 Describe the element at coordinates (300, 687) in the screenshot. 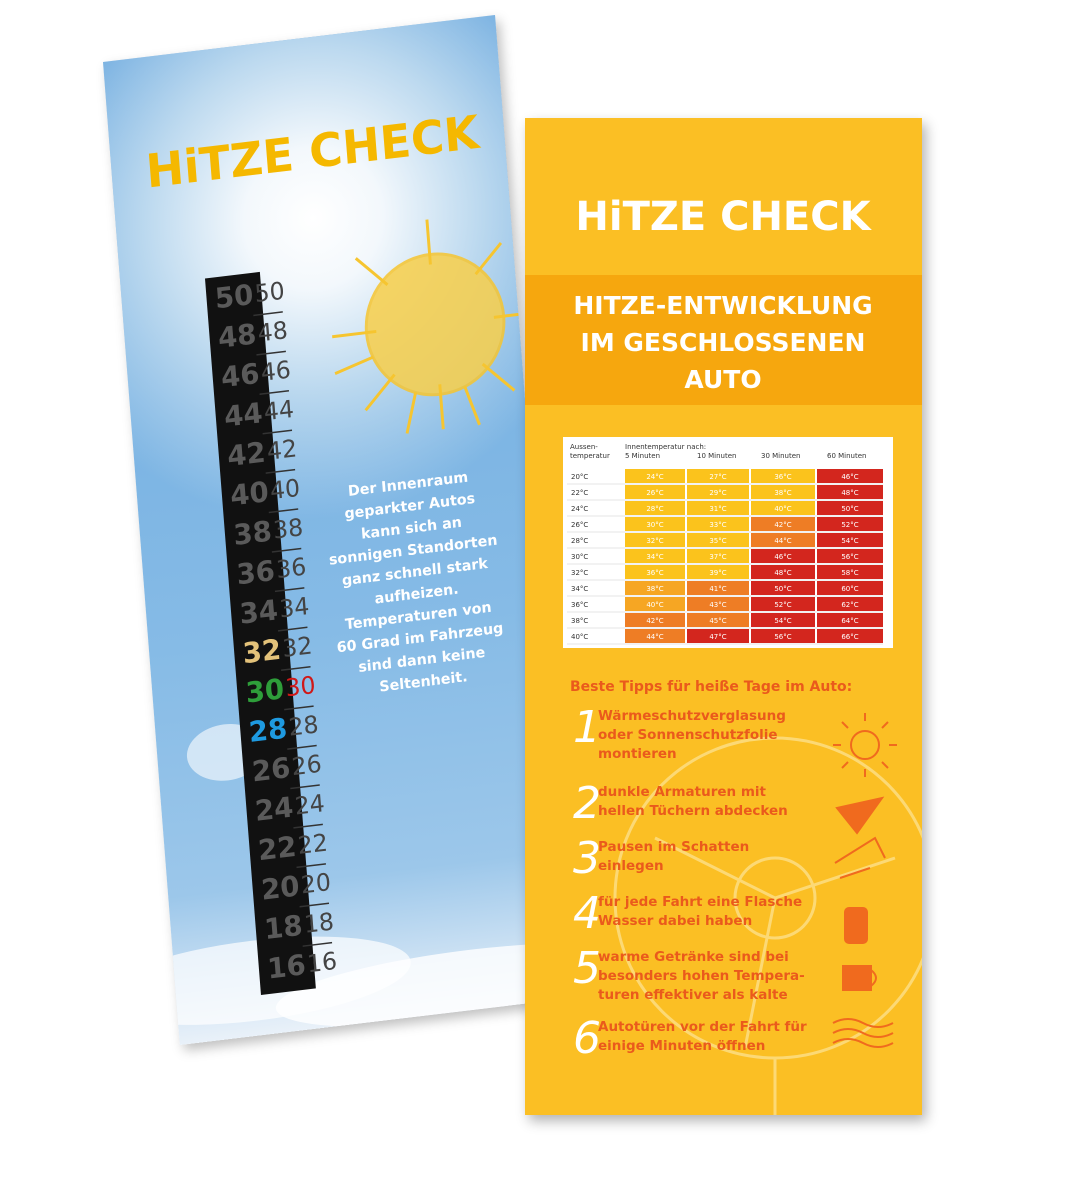

I see `scale-number: 30` at that location.